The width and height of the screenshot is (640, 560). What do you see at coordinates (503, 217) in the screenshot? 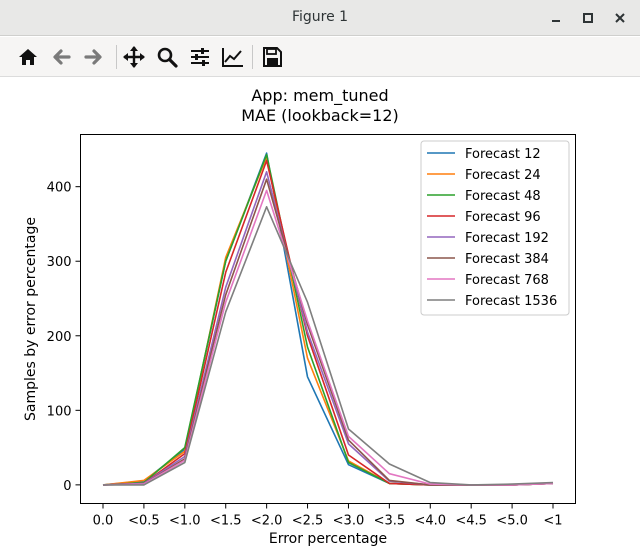
I see `legend-entry: Forecast 96` at bounding box center [503, 217].